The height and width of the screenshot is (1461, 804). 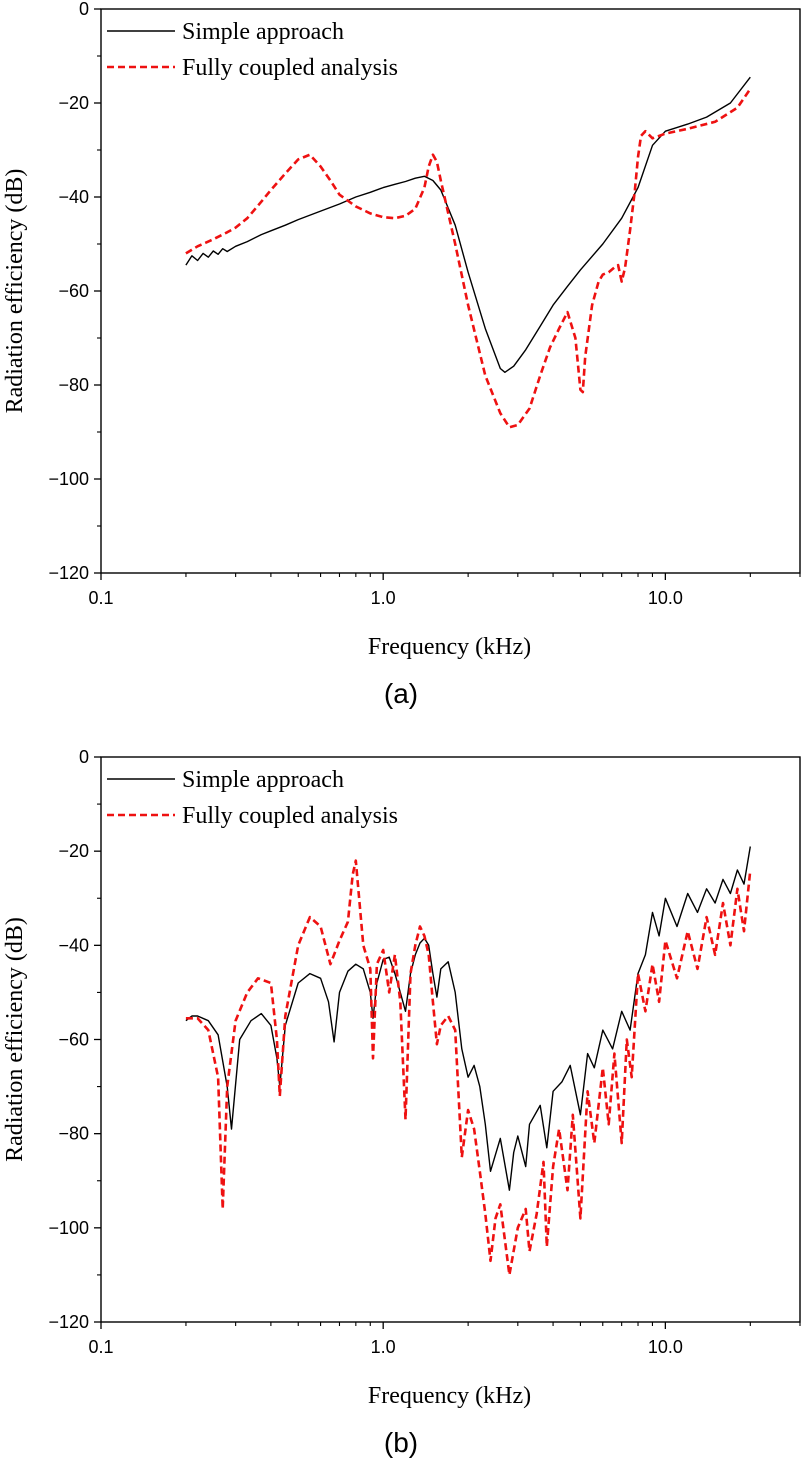 What do you see at coordinates (401, 693) in the screenshot?
I see `panel-caption: (a)` at bounding box center [401, 693].